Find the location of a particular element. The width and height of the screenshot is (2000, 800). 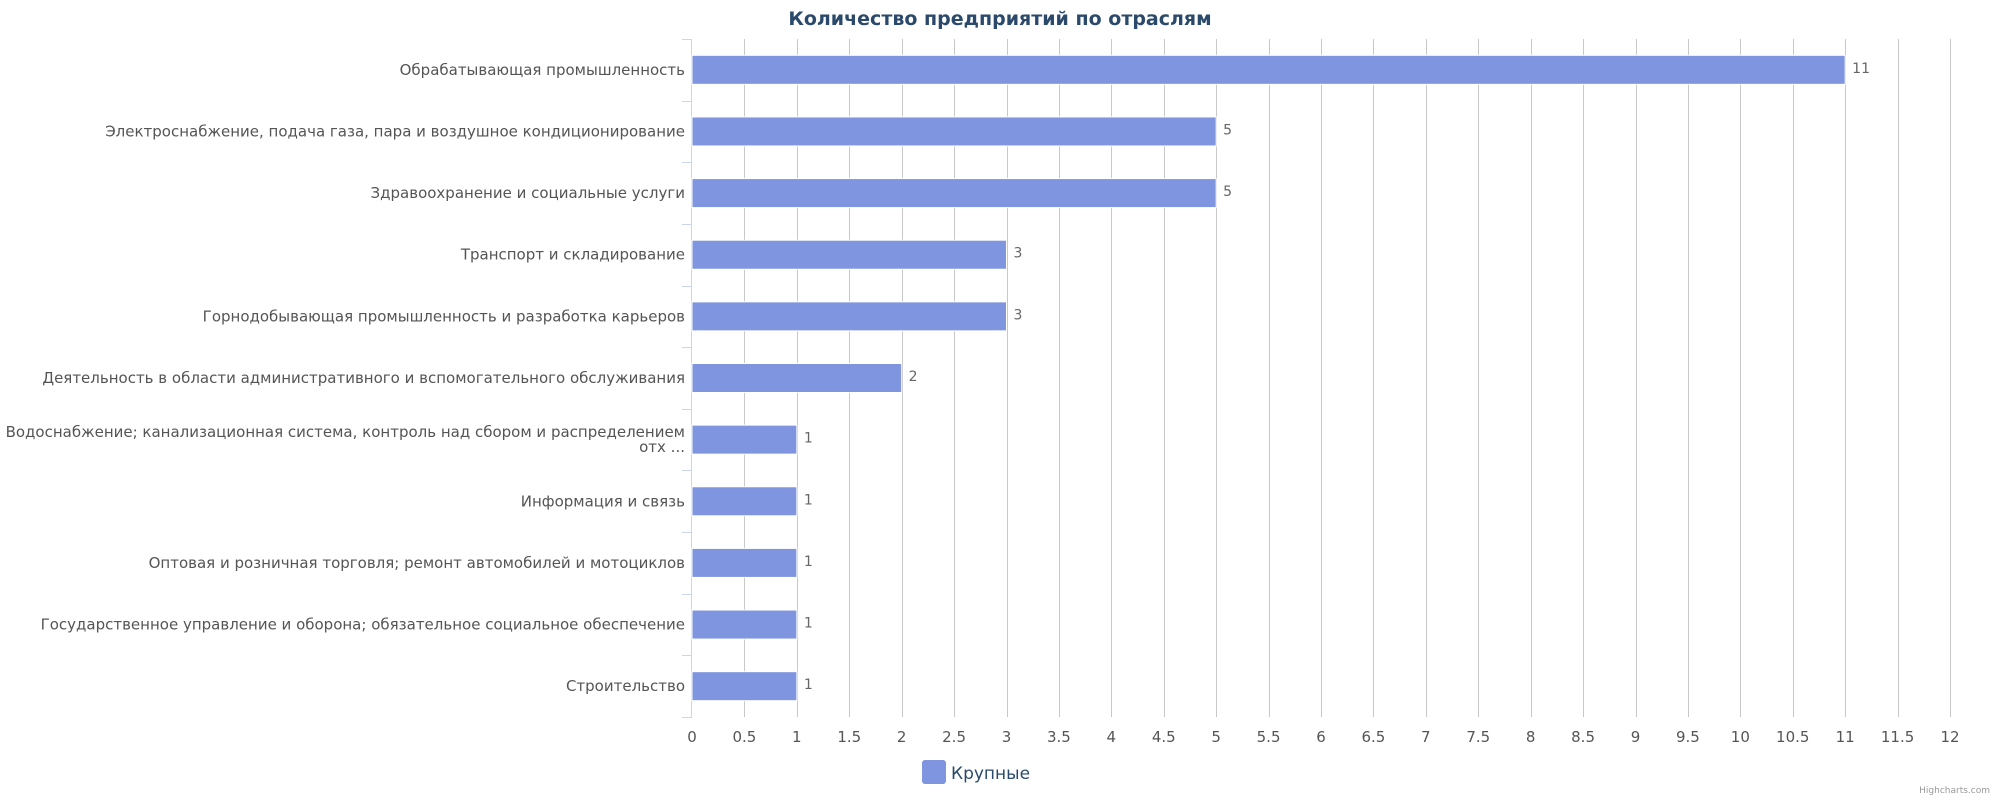

x-tick-label: 10.5 is located at coordinates (1792, 737).